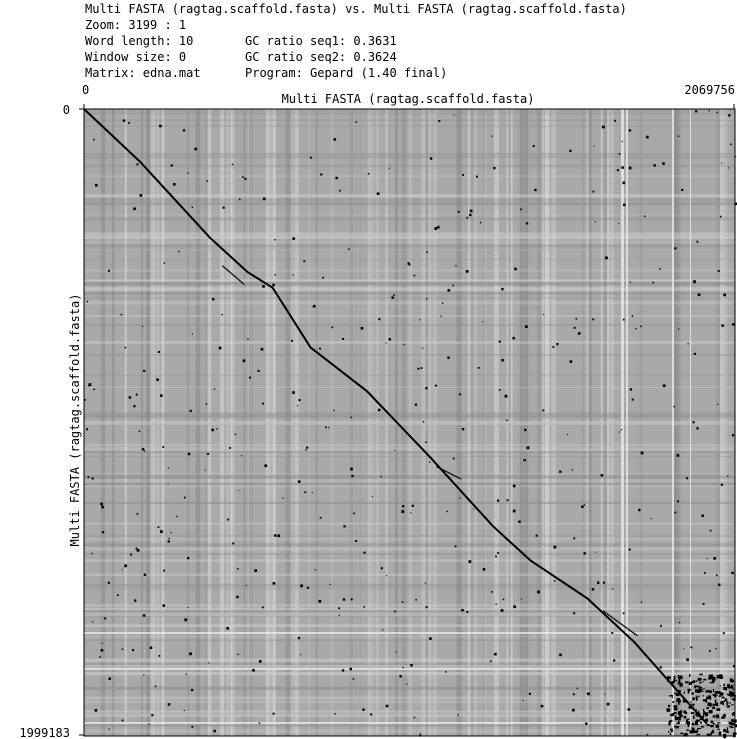 The image size is (737, 739). What do you see at coordinates (409, 633) in the screenshot?
I see `gap-stripe-horizontal` at bounding box center [409, 633].